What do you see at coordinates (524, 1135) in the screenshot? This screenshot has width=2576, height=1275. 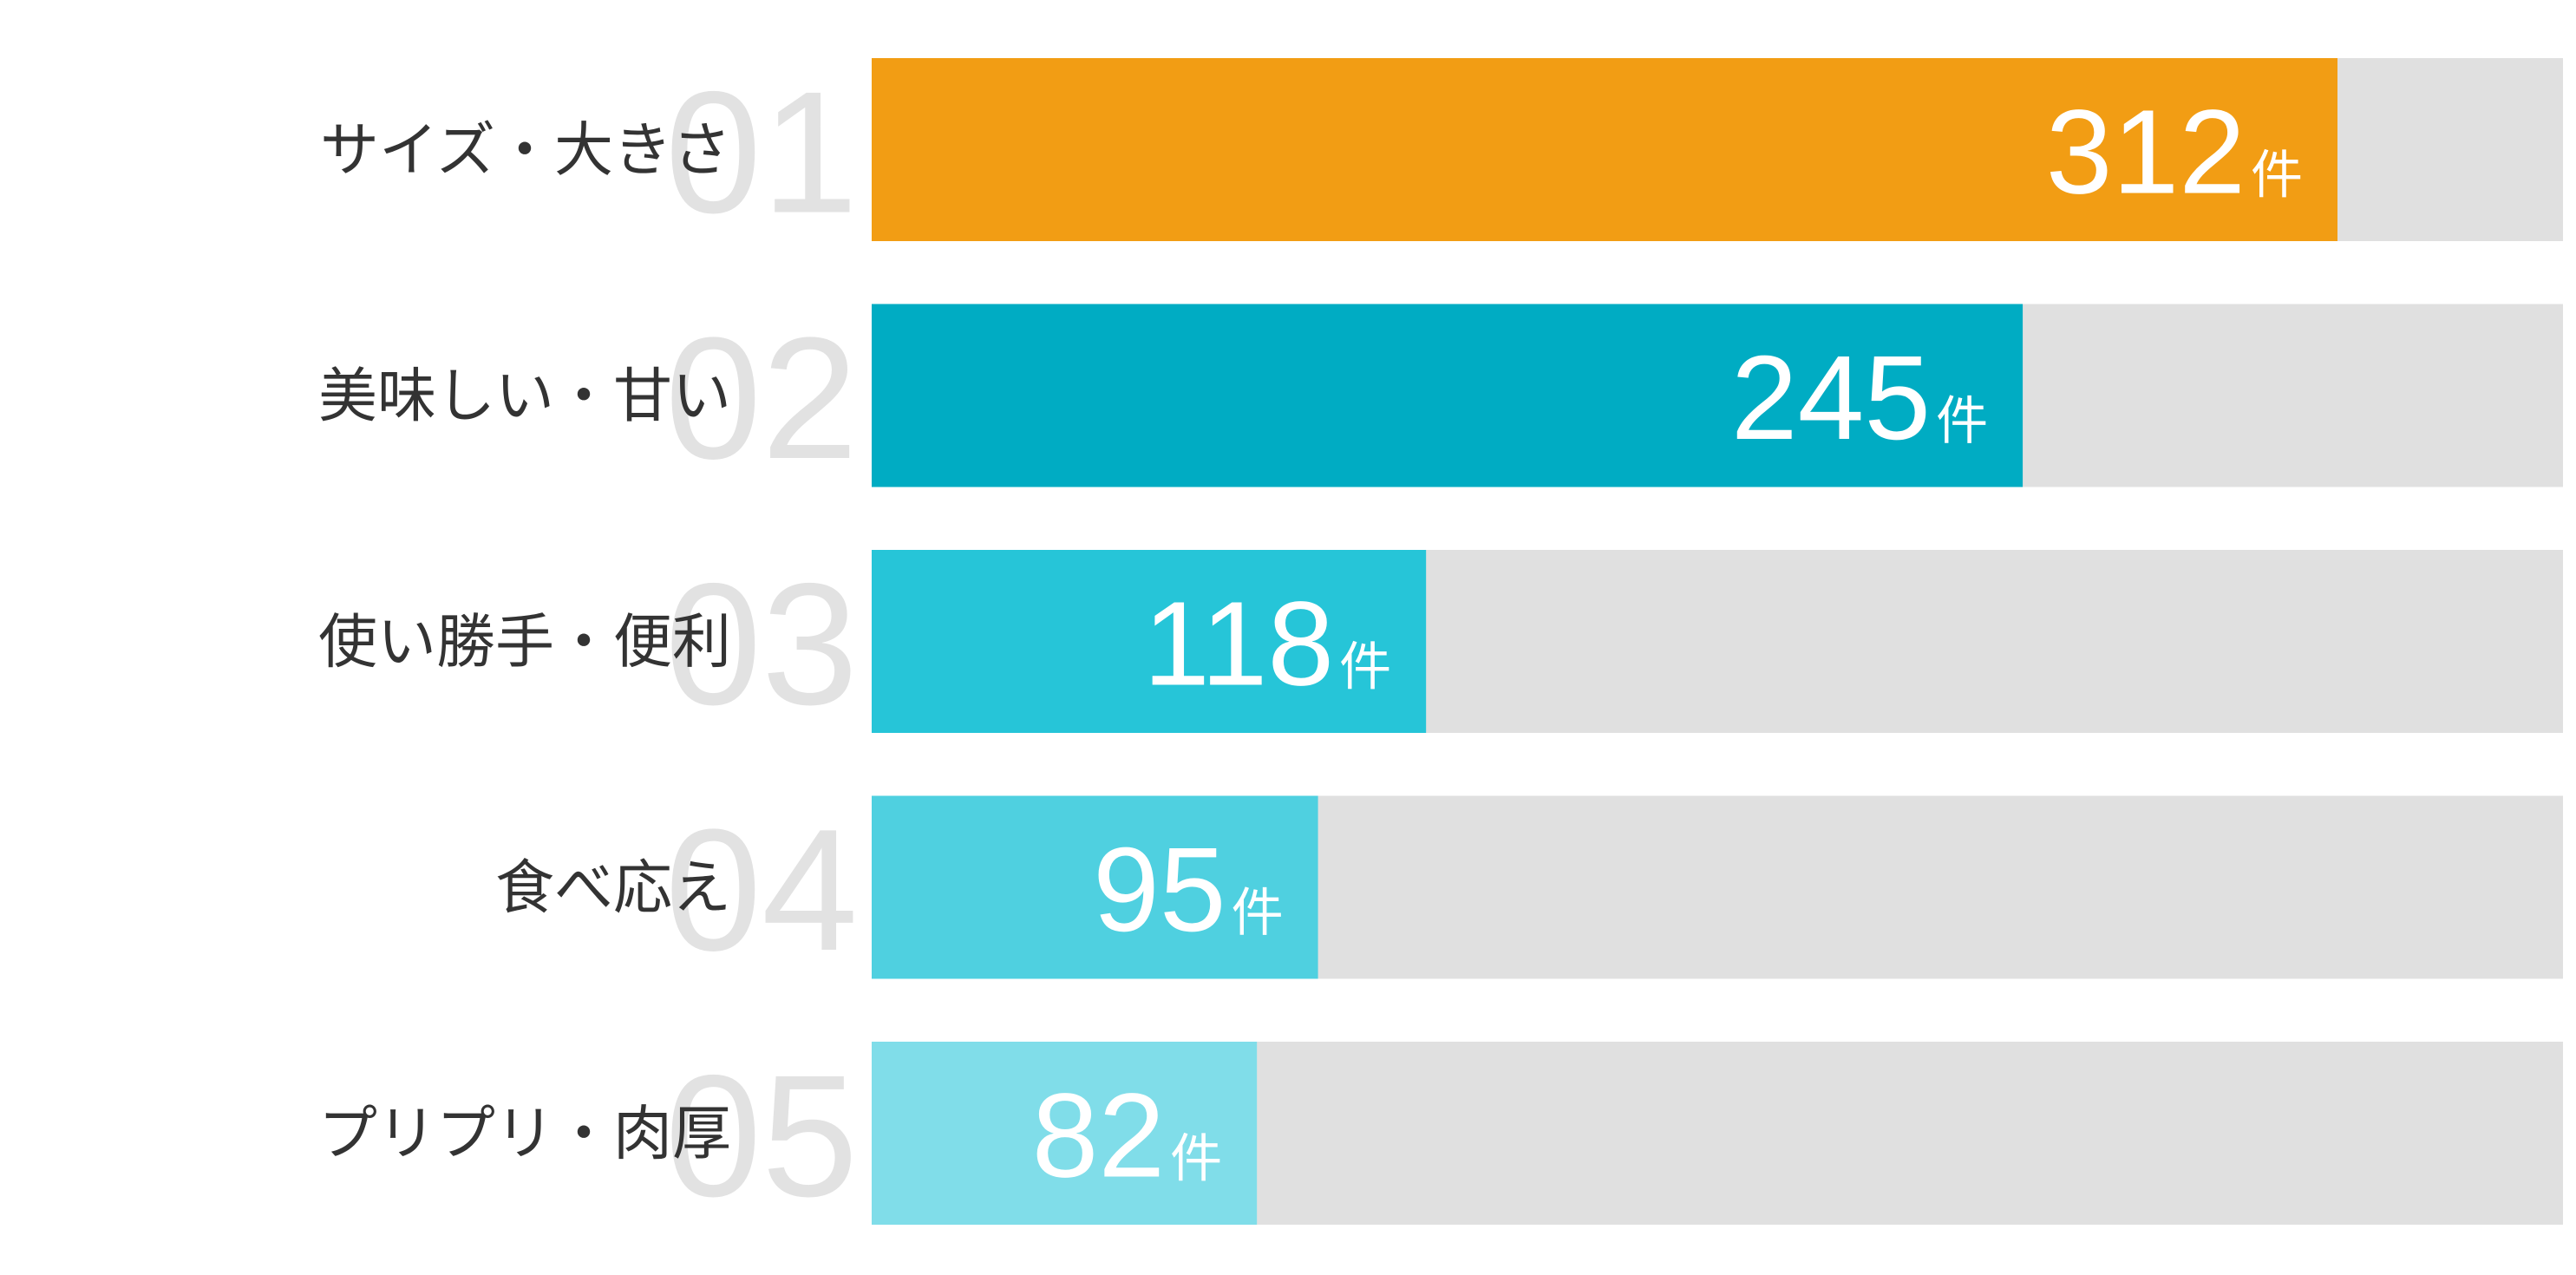 I see `category-label: プリプリ・肉厚` at bounding box center [524, 1135].